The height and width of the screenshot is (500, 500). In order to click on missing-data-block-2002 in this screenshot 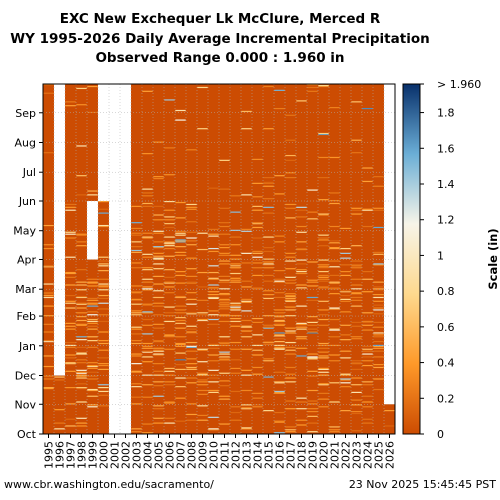, I will do `click(125, 259)`.